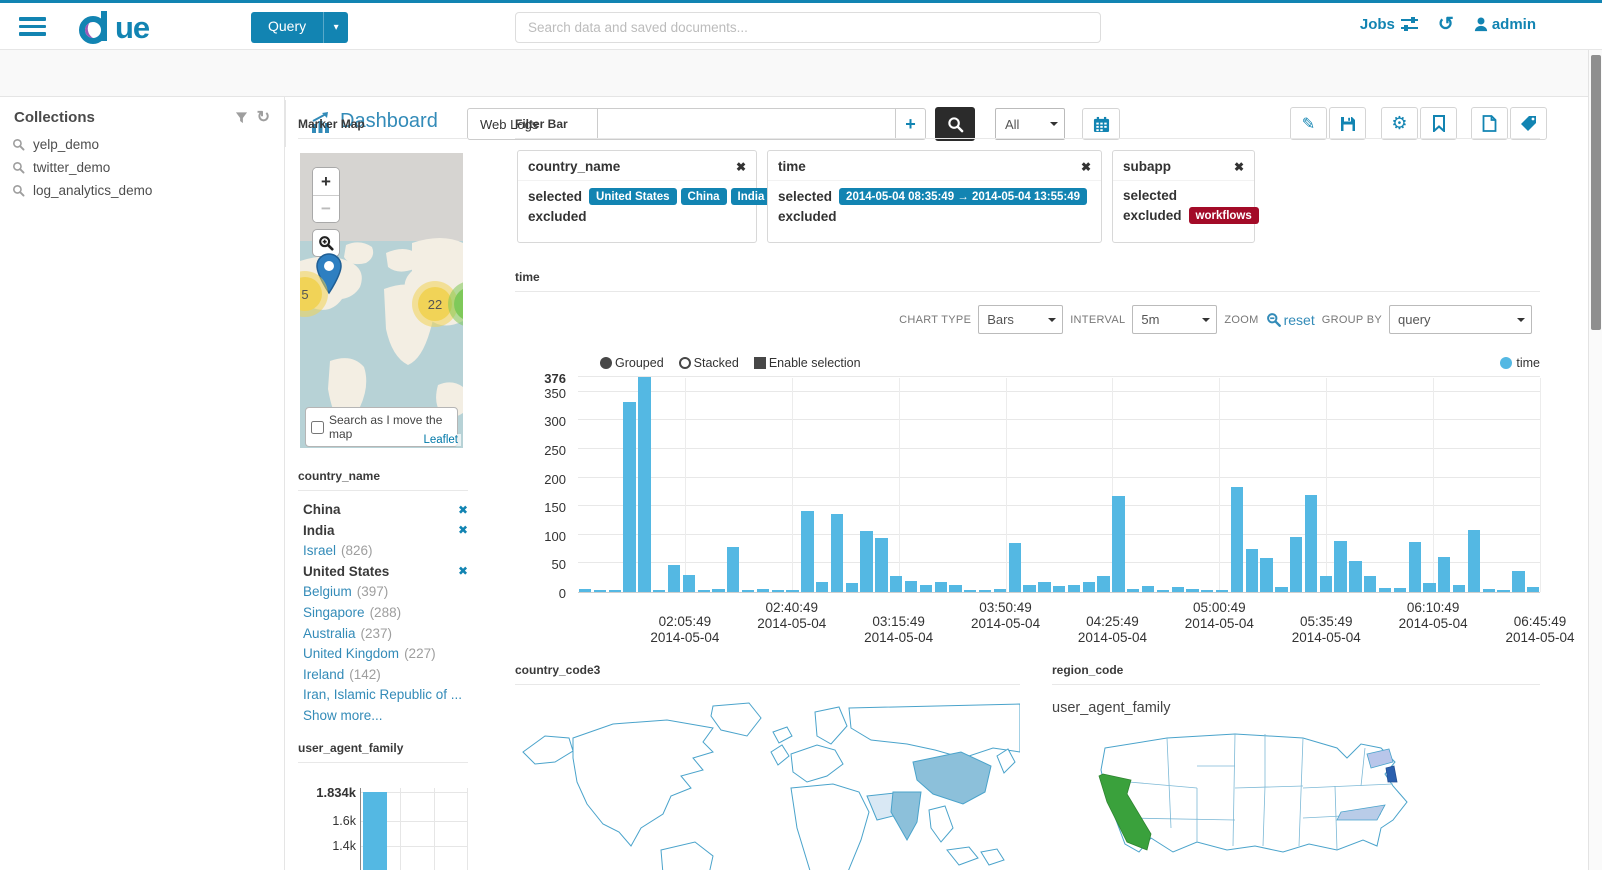  I want to click on collection-item: log_analytics_demo, so click(143, 190).